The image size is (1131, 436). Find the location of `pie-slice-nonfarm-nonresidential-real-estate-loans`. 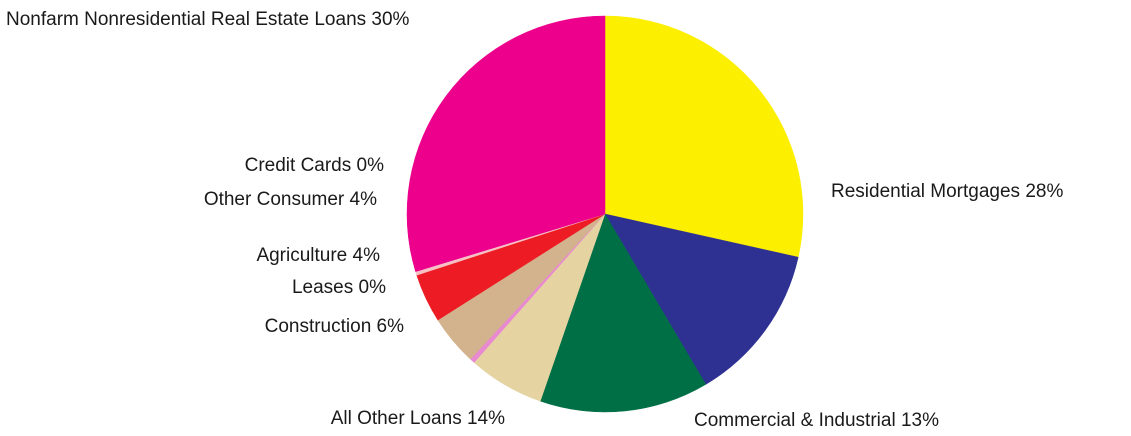

pie-slice-nonfarm-nonresidential-real-estate-loans is located at coordinates (506, 143).